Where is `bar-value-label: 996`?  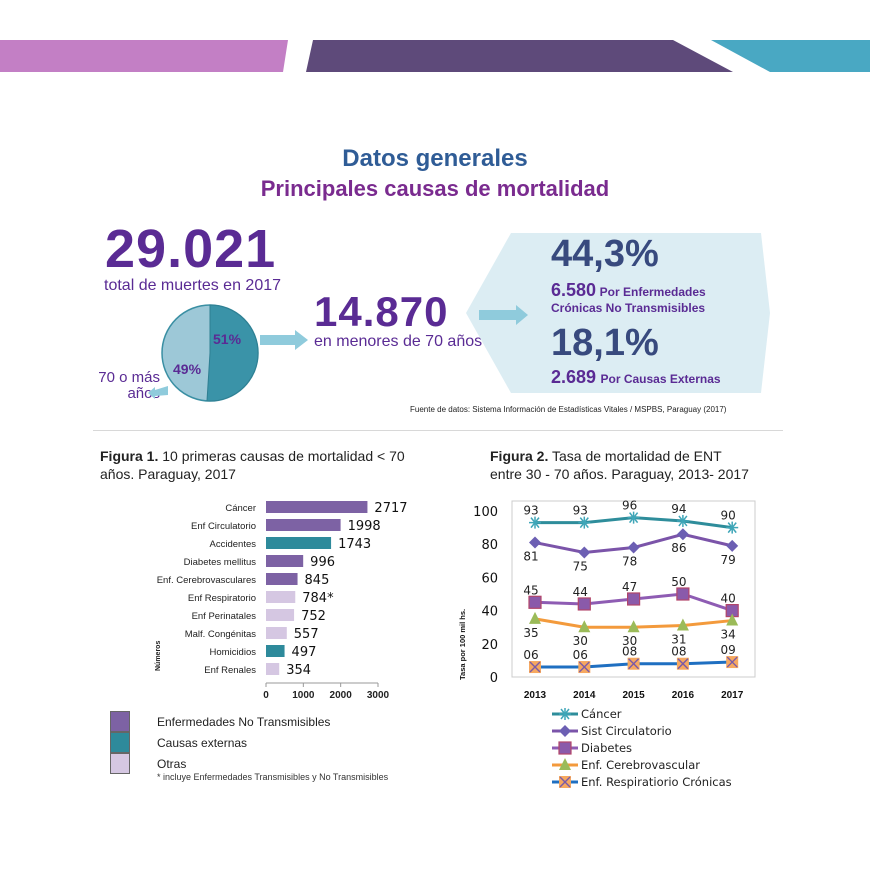
bar-value-label: 996 is located at coordinates (322, 562).